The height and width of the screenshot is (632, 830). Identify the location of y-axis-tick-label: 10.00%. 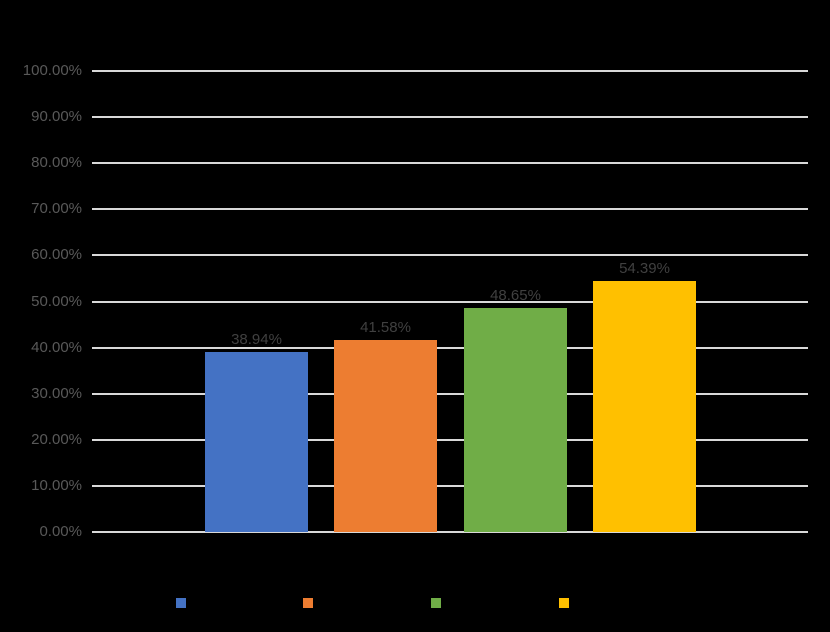
(56, 485).